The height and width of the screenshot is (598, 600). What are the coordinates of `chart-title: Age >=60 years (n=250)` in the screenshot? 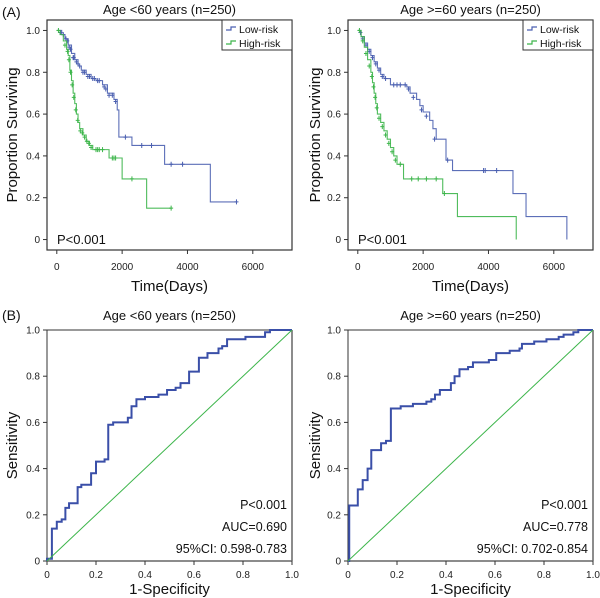 It's located at (470, 9).